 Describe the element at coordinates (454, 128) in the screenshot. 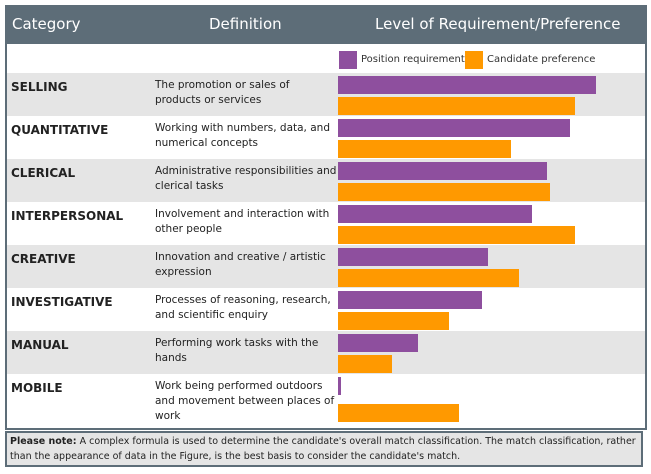

I see `position-requirement-bar-quantitative` at that location.